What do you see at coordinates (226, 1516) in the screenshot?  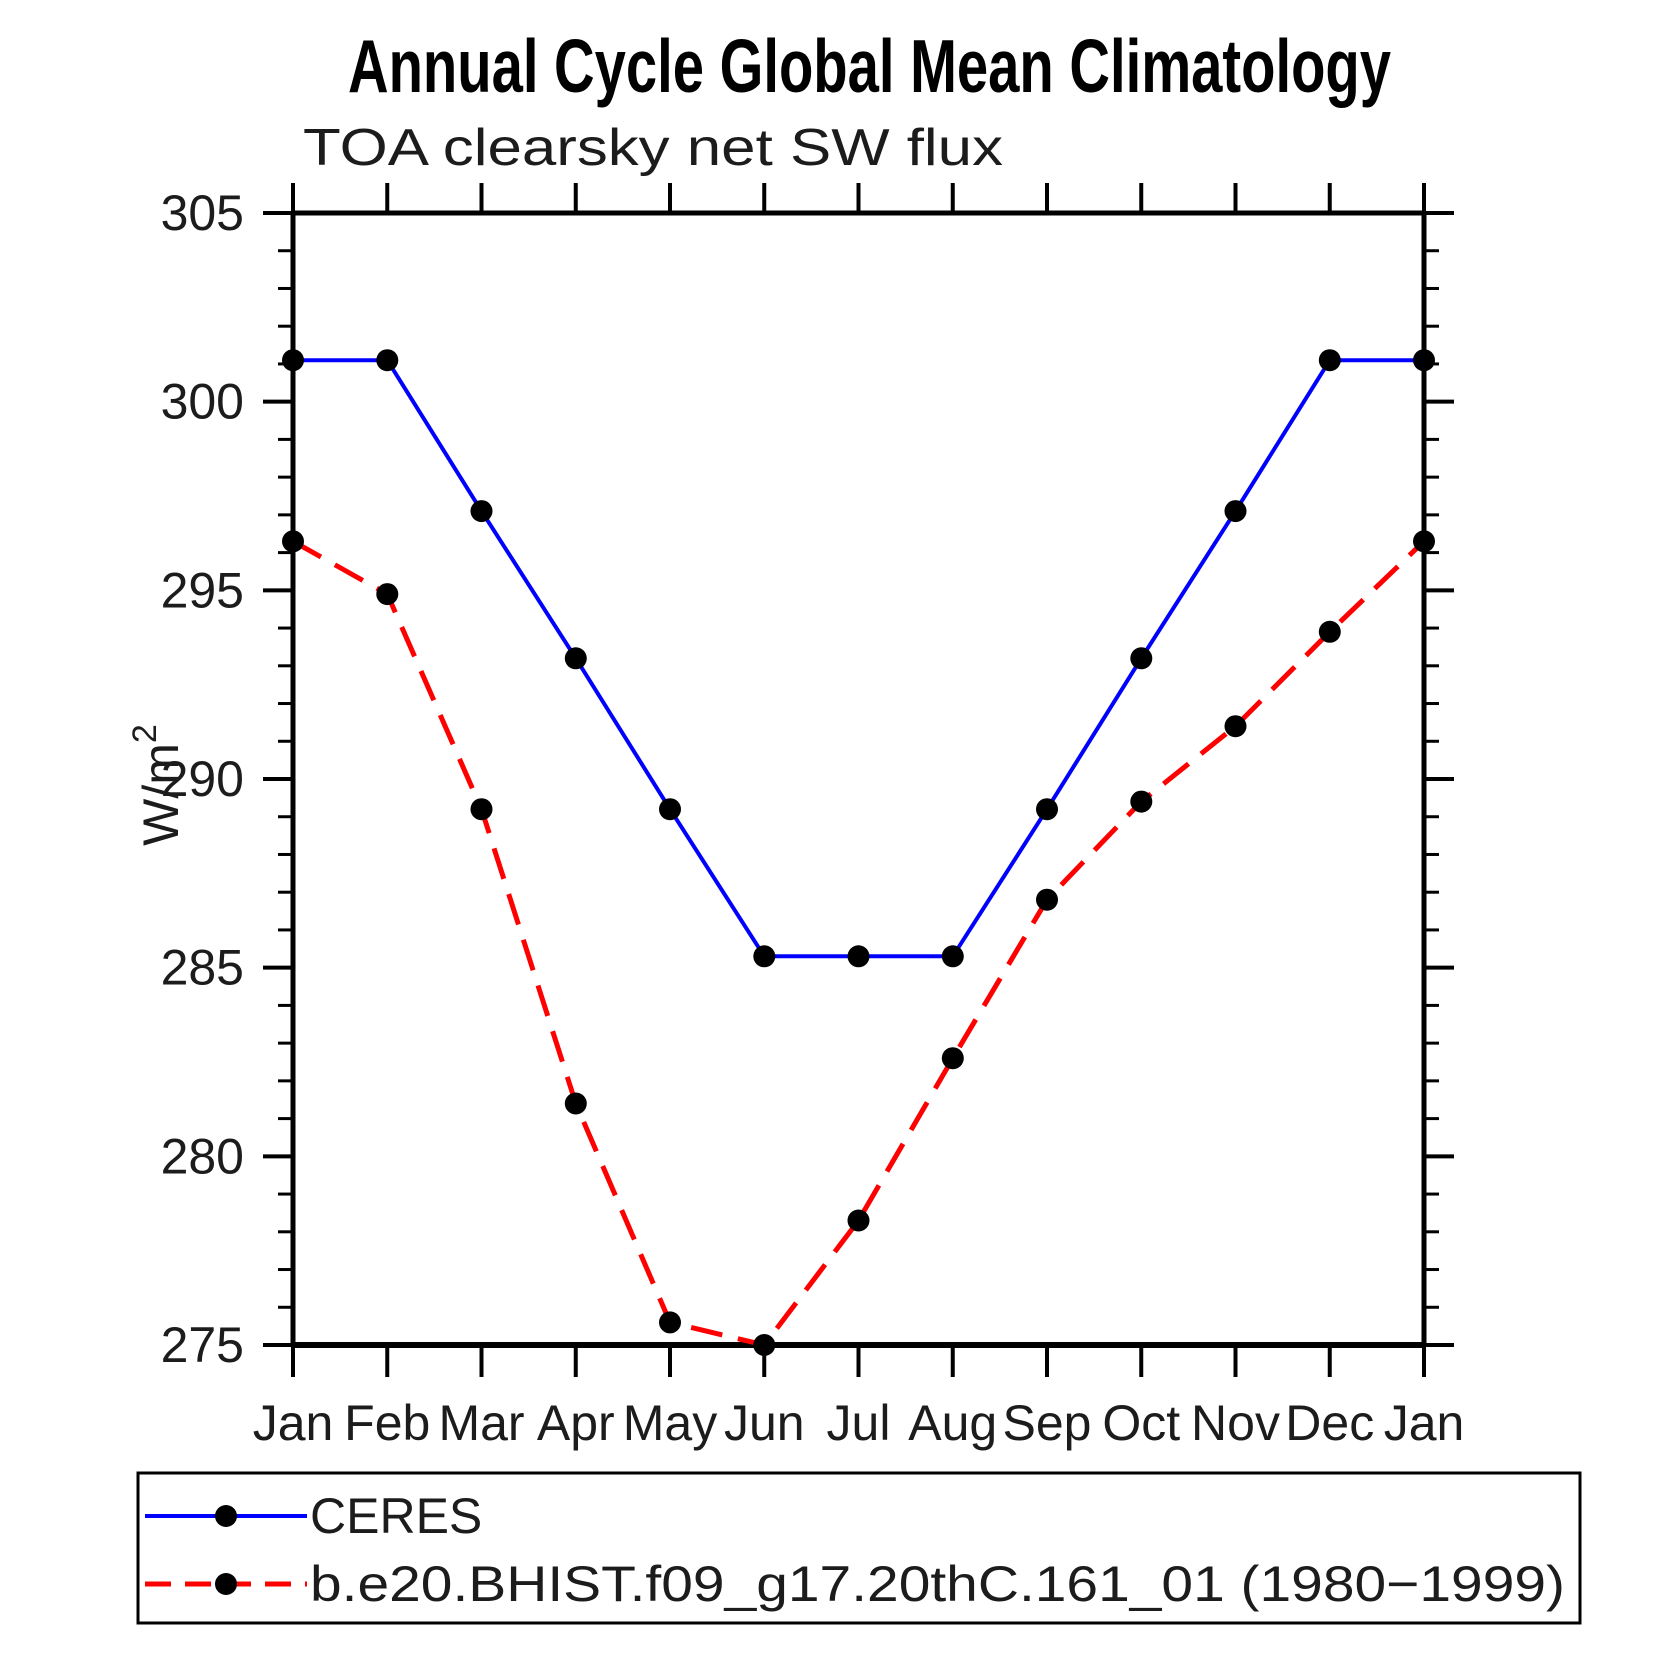 I see `legend-marker-ceres` at bounding box center [226, 1516].